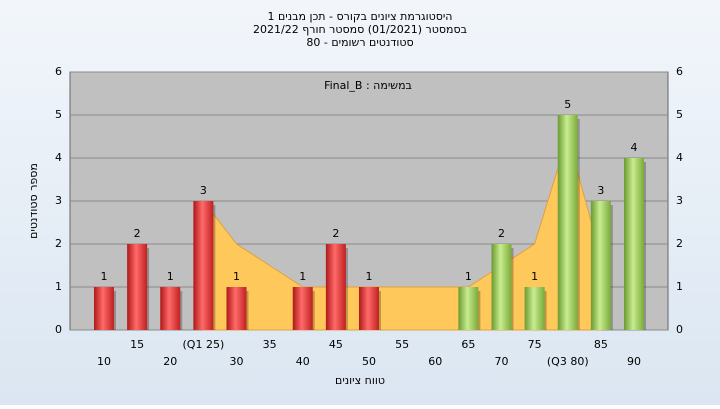 This screenshot has width=720, height=409. Describe the element at coordinates (33, 201) in the screenshot. I see `y-axis-label: מספר סטודנטים` at that location.